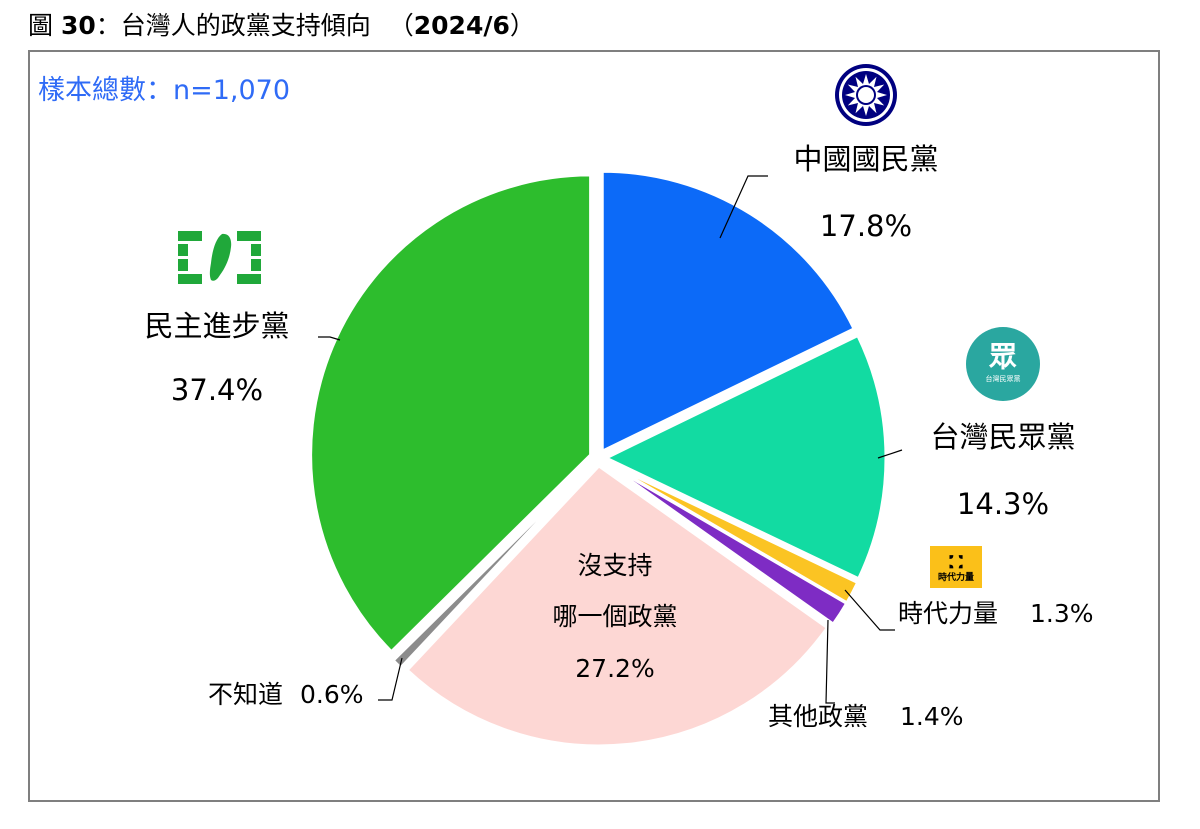 The image size is (1200, 829). What do you see at coordinates (726, 544) in the screenshot?
I see `slice-other` at bounding box center [726, 544].